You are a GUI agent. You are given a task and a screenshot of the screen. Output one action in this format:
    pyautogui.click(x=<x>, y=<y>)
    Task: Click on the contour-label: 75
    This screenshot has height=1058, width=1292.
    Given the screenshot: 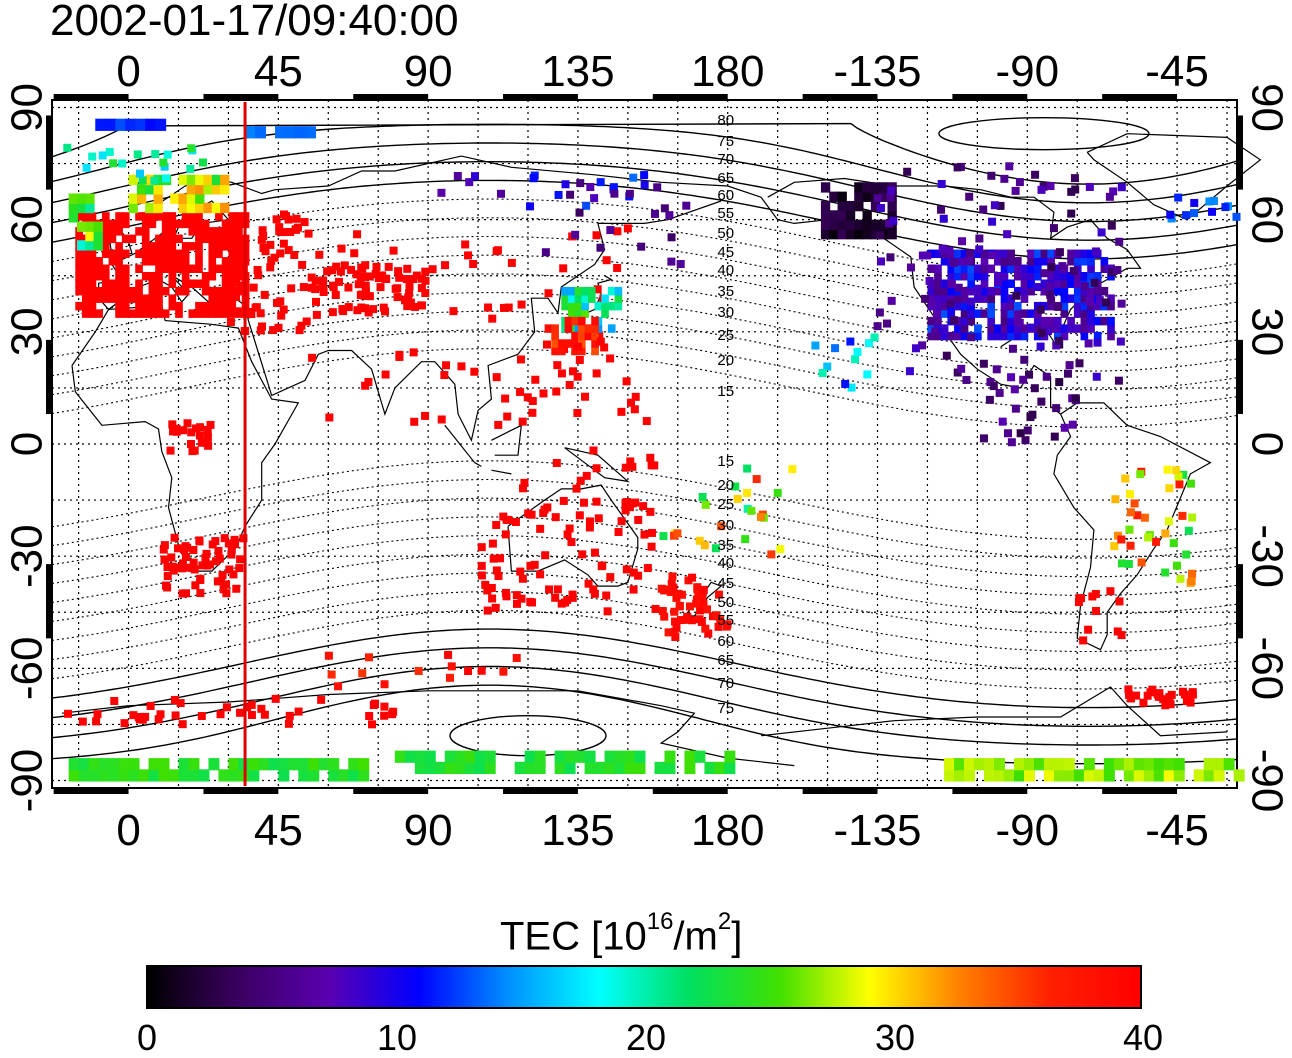 What is the action you would take?
    pyautogui.click(x=725, y=141)
    